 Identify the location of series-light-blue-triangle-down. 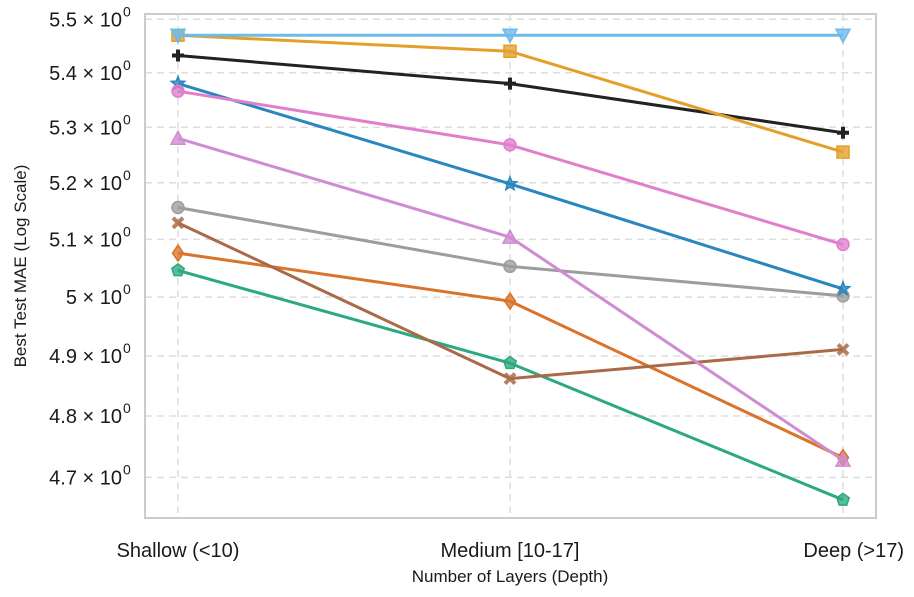
(510, 36).